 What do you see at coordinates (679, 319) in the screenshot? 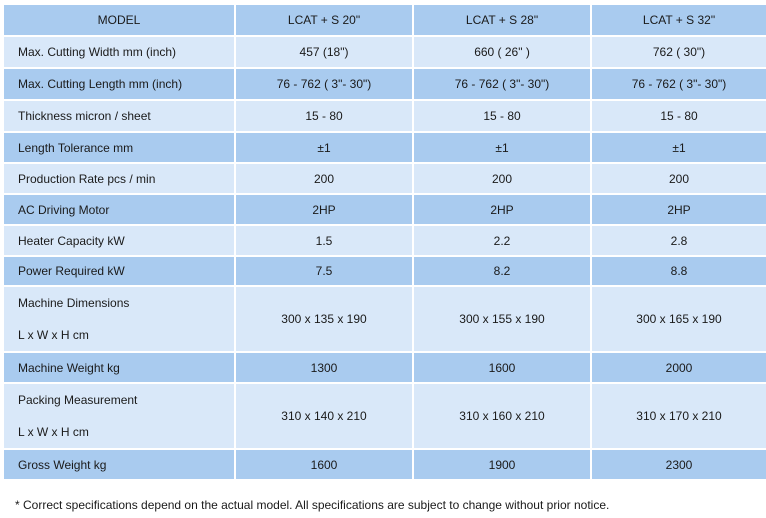
I see `cell-value: 300 x 165 x 190` at bounding box center [679, 319].